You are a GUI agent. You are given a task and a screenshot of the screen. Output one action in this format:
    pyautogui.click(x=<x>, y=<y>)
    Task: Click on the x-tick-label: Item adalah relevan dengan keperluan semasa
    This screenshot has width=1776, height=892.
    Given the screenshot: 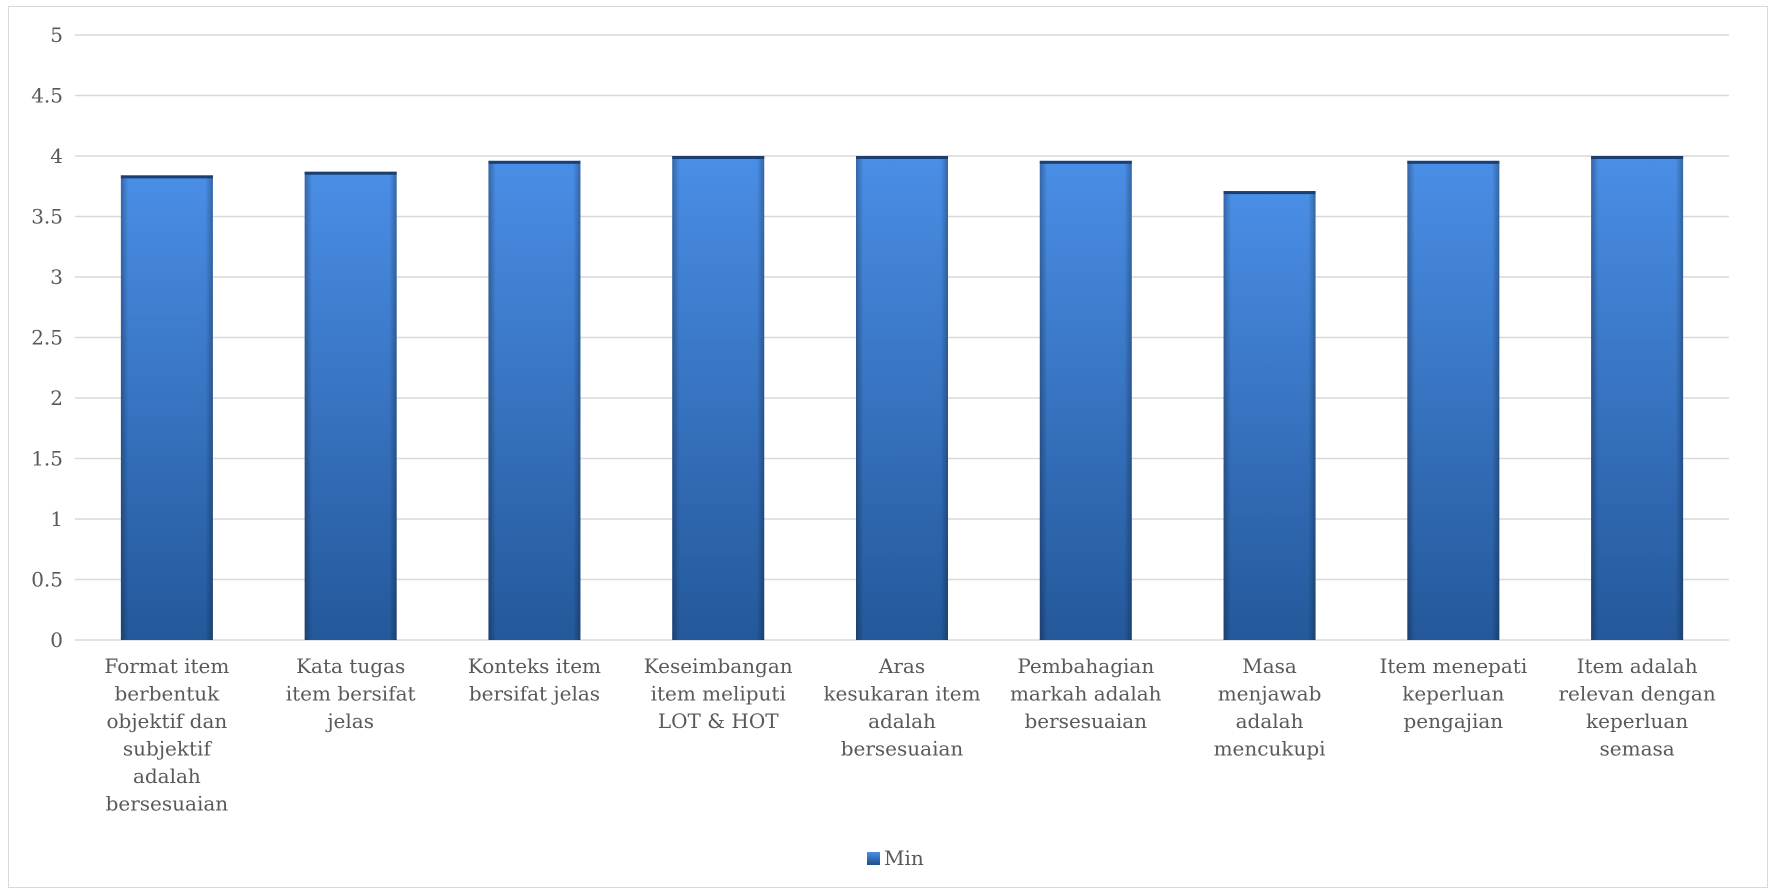 What is the action you would take?
    pyautogui.click(x=1637, y=707)
    